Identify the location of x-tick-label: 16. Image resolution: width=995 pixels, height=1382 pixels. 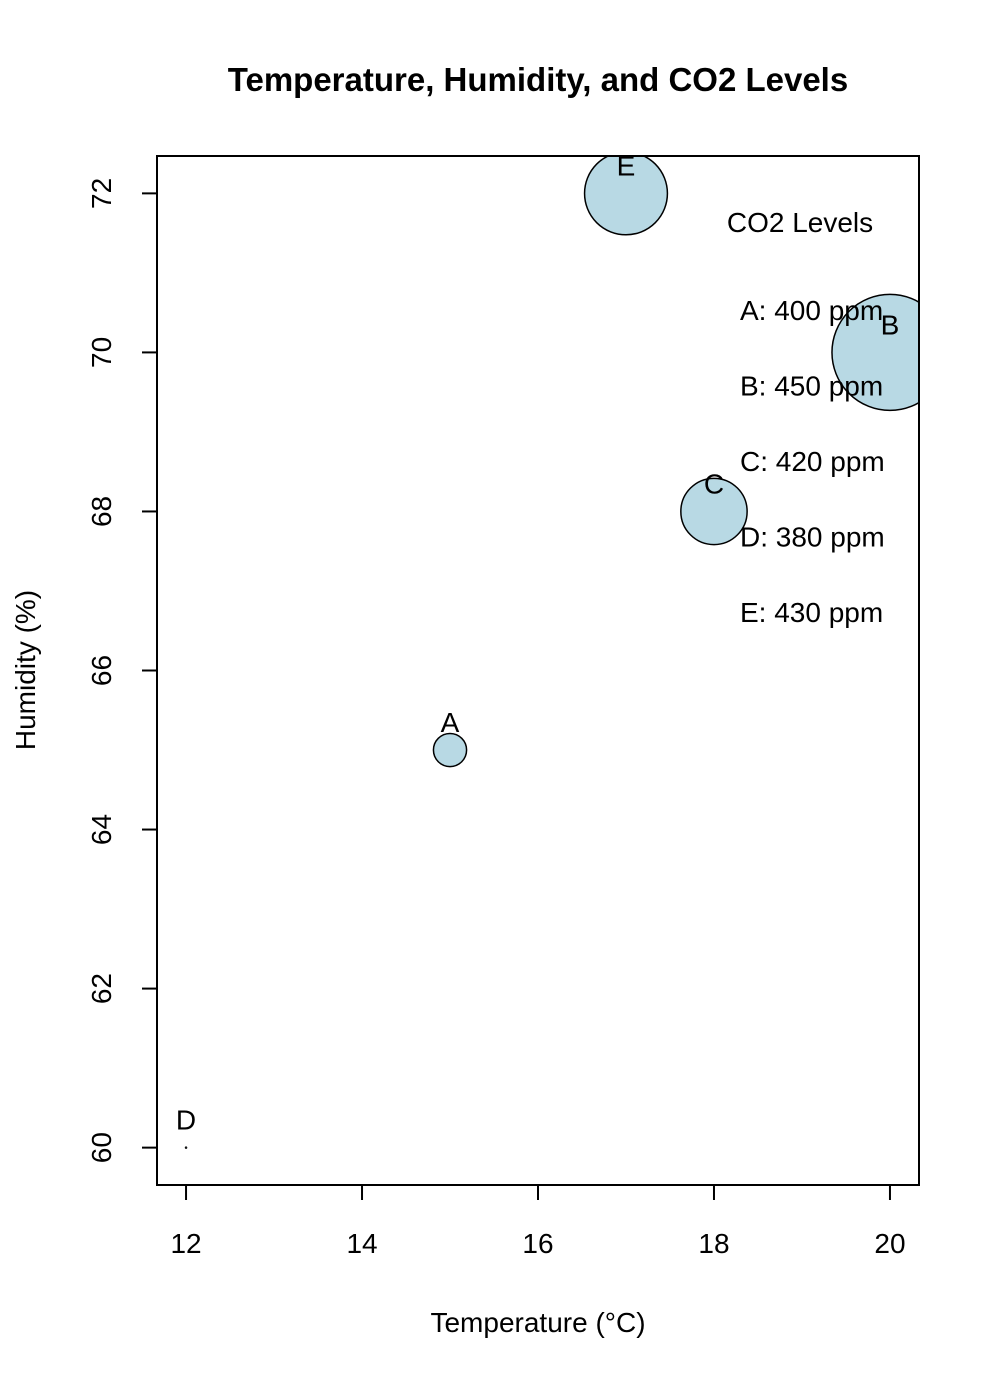
(537, 1243).